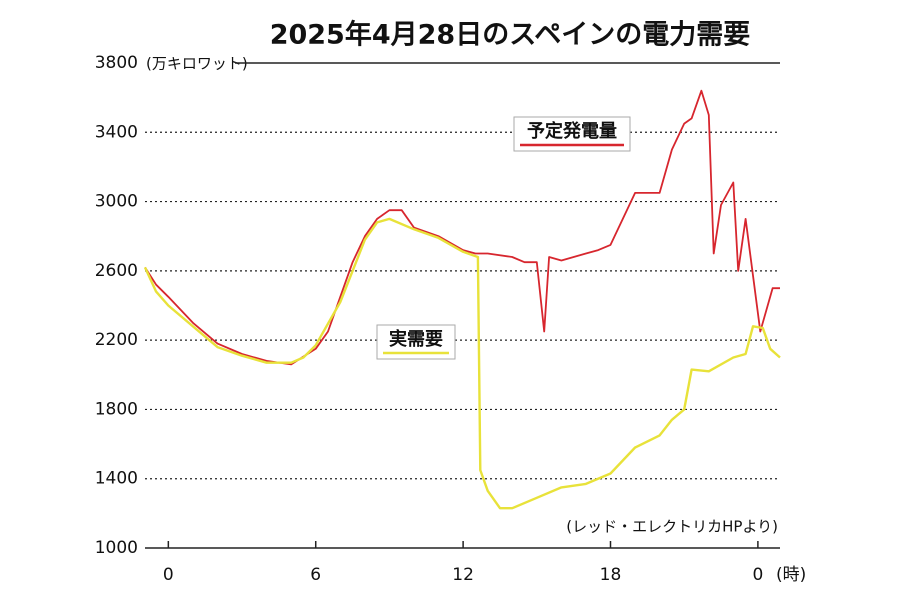 The image size is (900, 600). What do you see at coordinates (116, 340) in the screenshot?
I see `y-tick-label: 2200` at bounding box center [116, 340].